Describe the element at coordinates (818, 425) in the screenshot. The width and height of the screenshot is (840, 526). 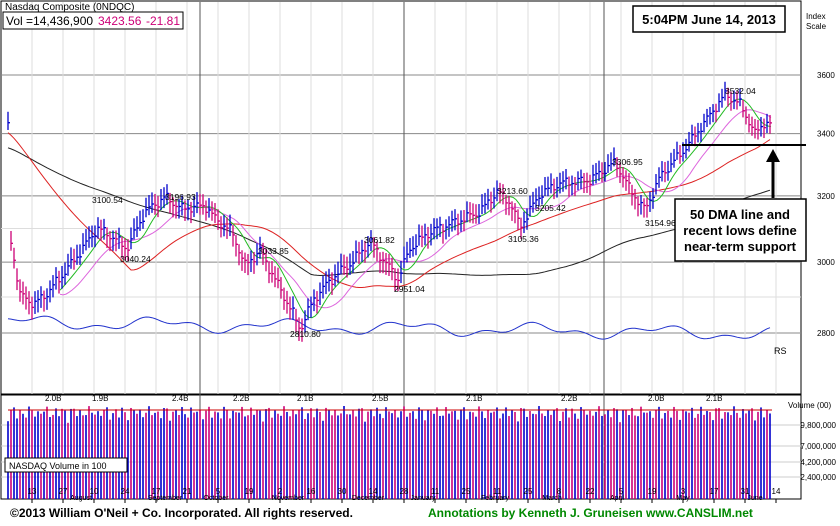
I see `volume-tick-label: 9,800,000` at that location.